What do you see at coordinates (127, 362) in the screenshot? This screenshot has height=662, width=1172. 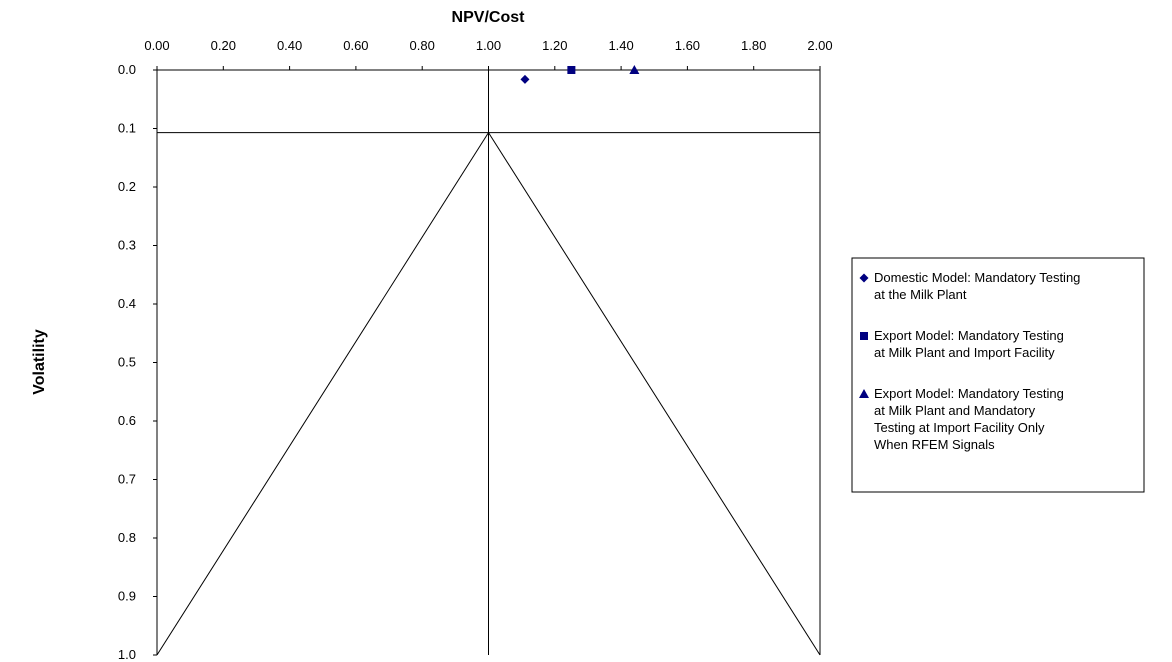 I see `y-tick-label: 0.5` at bounding box center [127, 362].